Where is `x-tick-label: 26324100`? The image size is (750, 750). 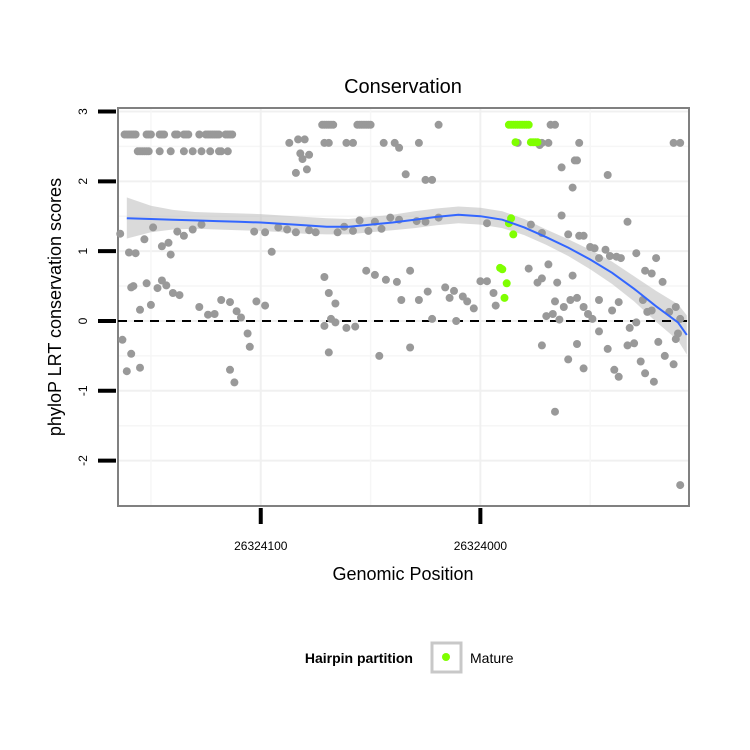
x-tick-label: 26324100 is located at coordinates (261, 546).